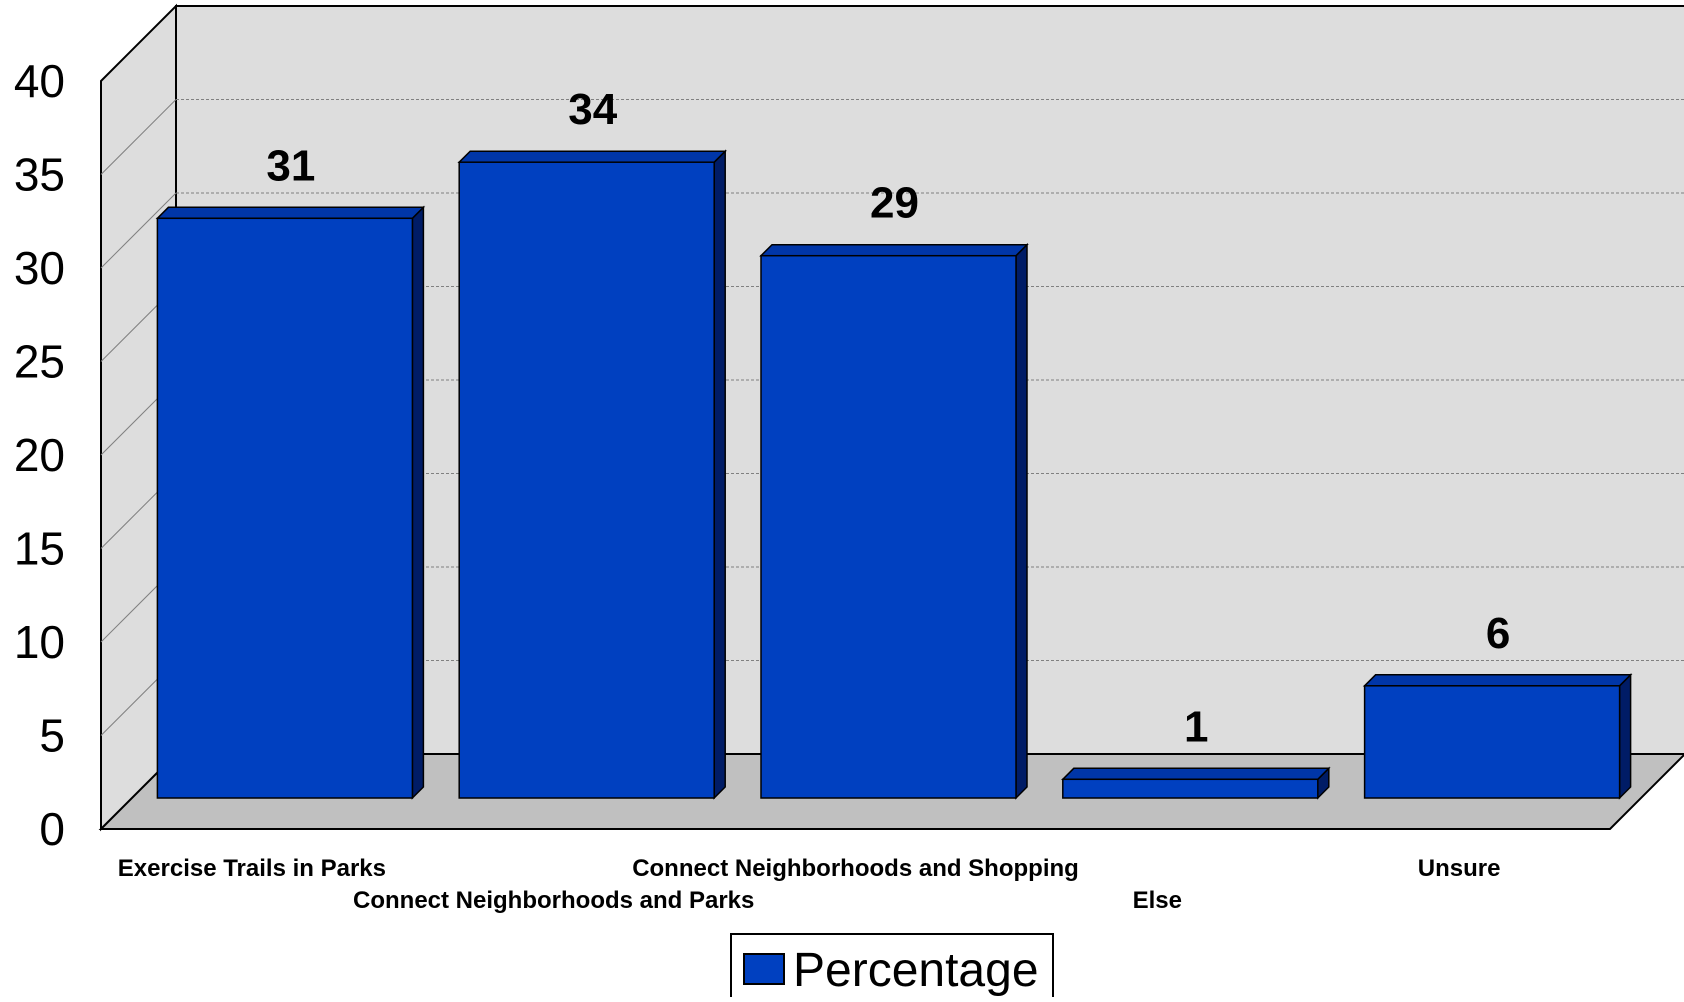  Describe the element at coordinates (855, 868) in the screenshot. I see `x-tick-label: Connect Neighborhoods and Shopping` at that location.